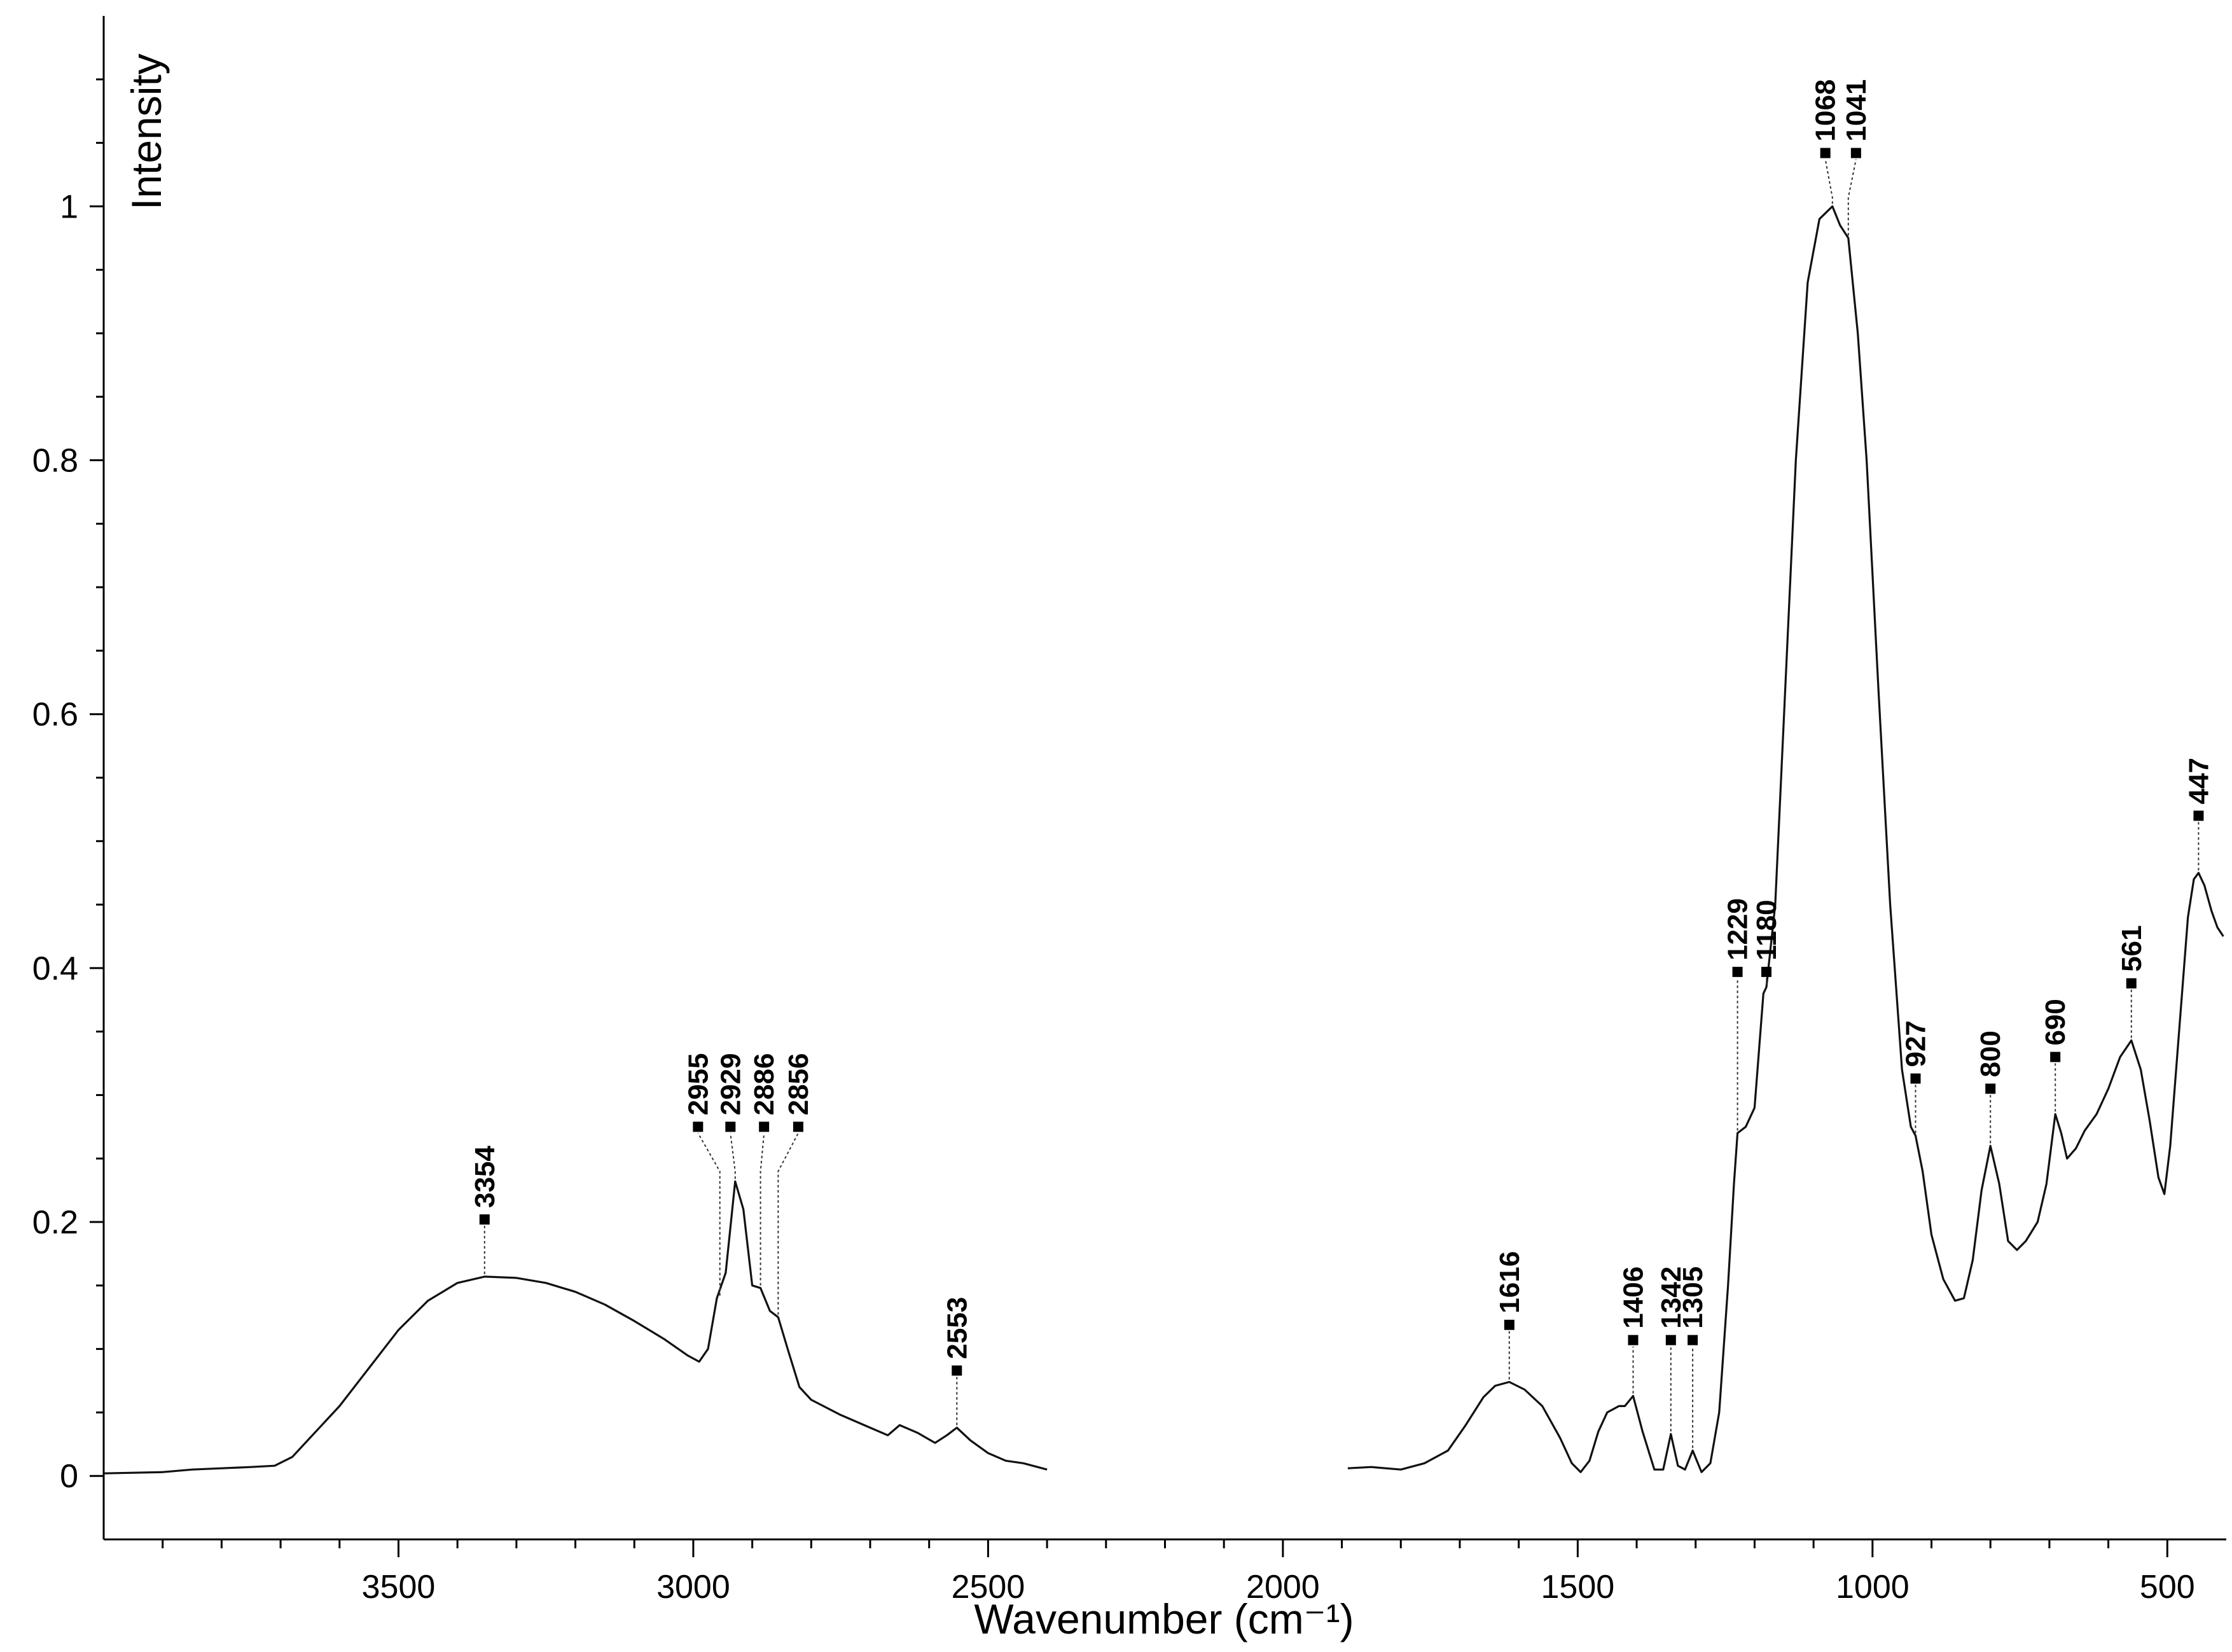 The width and height of the screenshot is (2232, 1652). What do you see at coordinates (55, 1222) in the screenshot?
I see `y-tick-label: 0.2` at bounding box center [55, 1222].